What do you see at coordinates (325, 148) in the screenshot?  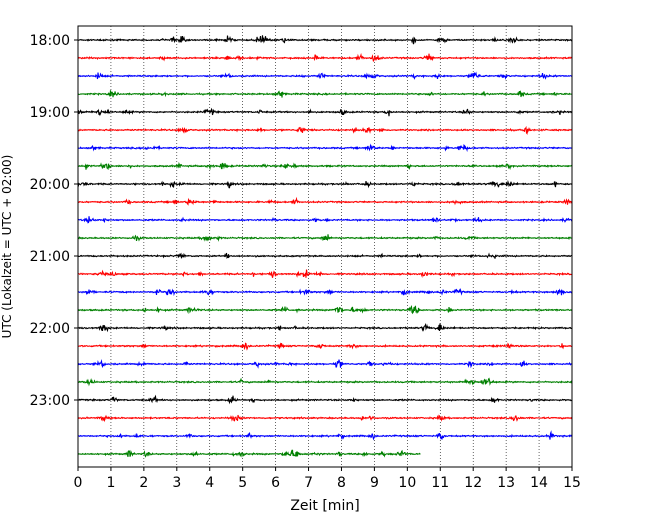 I see `trace-1930` at bounding box center [325, 148].